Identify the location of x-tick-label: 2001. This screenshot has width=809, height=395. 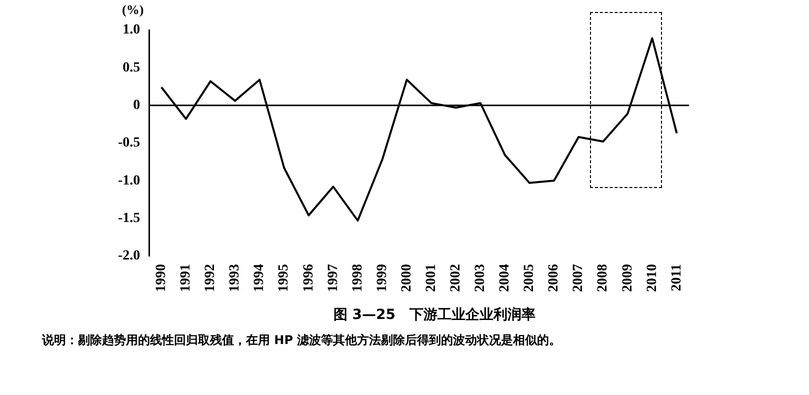
(431, 278).